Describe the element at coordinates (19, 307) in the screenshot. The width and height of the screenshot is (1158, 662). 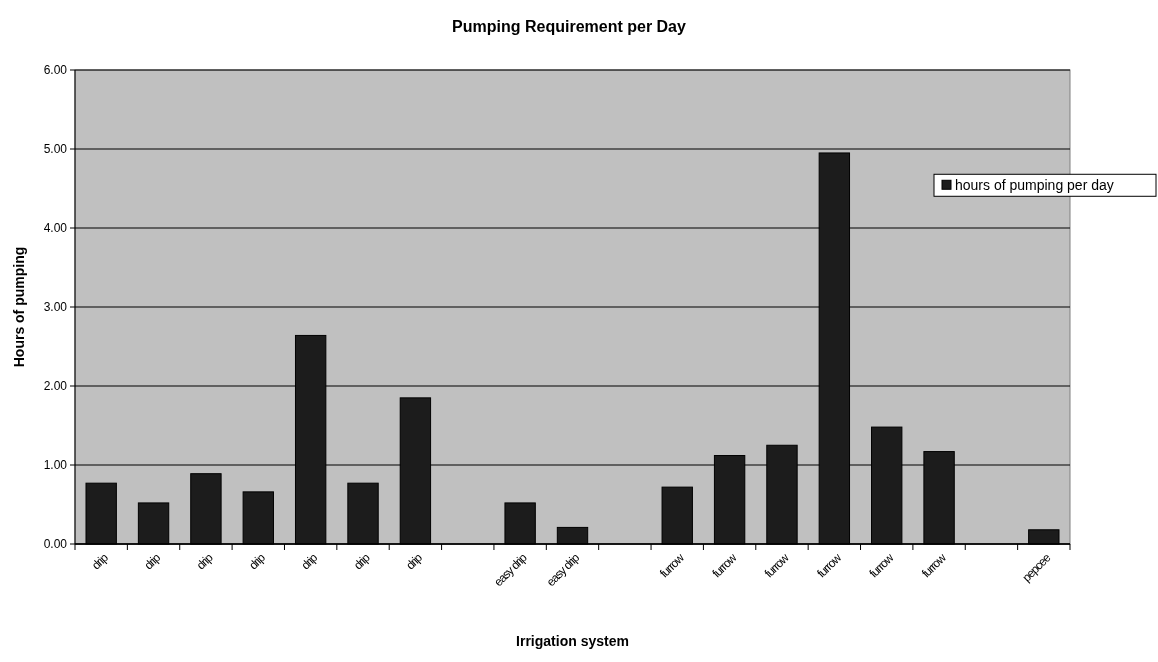
I see `y-axis-title: Hours of pumping` at that location.